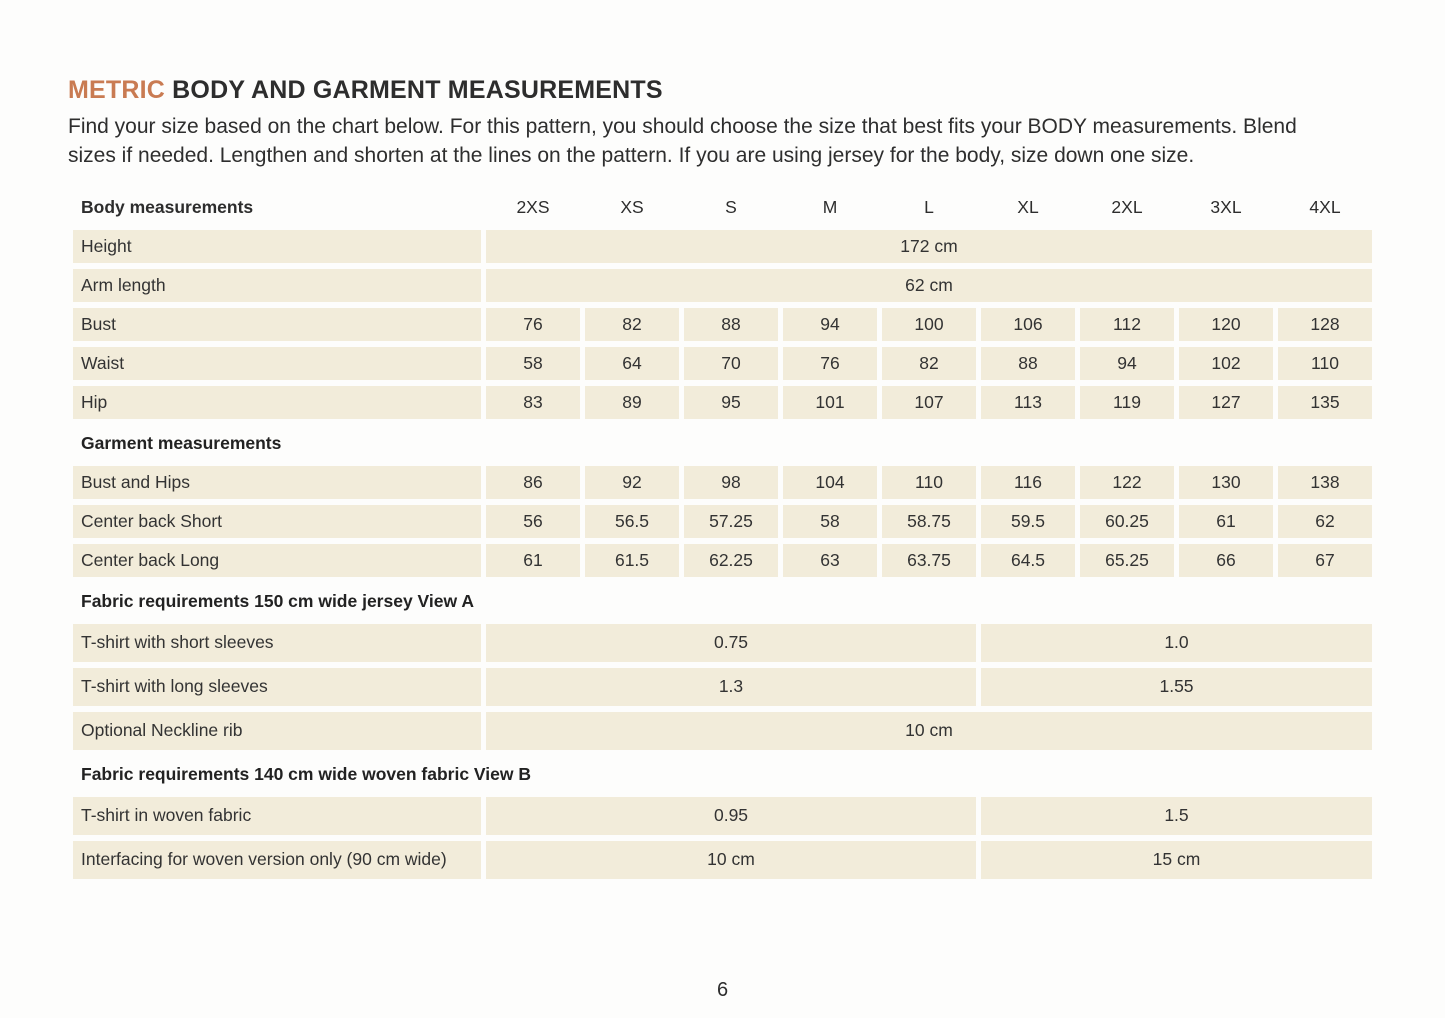  What do you see at coordinates (731, 206) in the screenshot?
I see `column-header-s: S` at bounding box center [731, 206].